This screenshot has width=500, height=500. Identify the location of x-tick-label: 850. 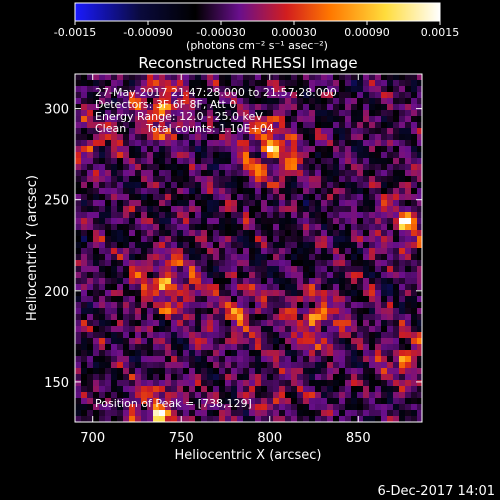
(358, 438).